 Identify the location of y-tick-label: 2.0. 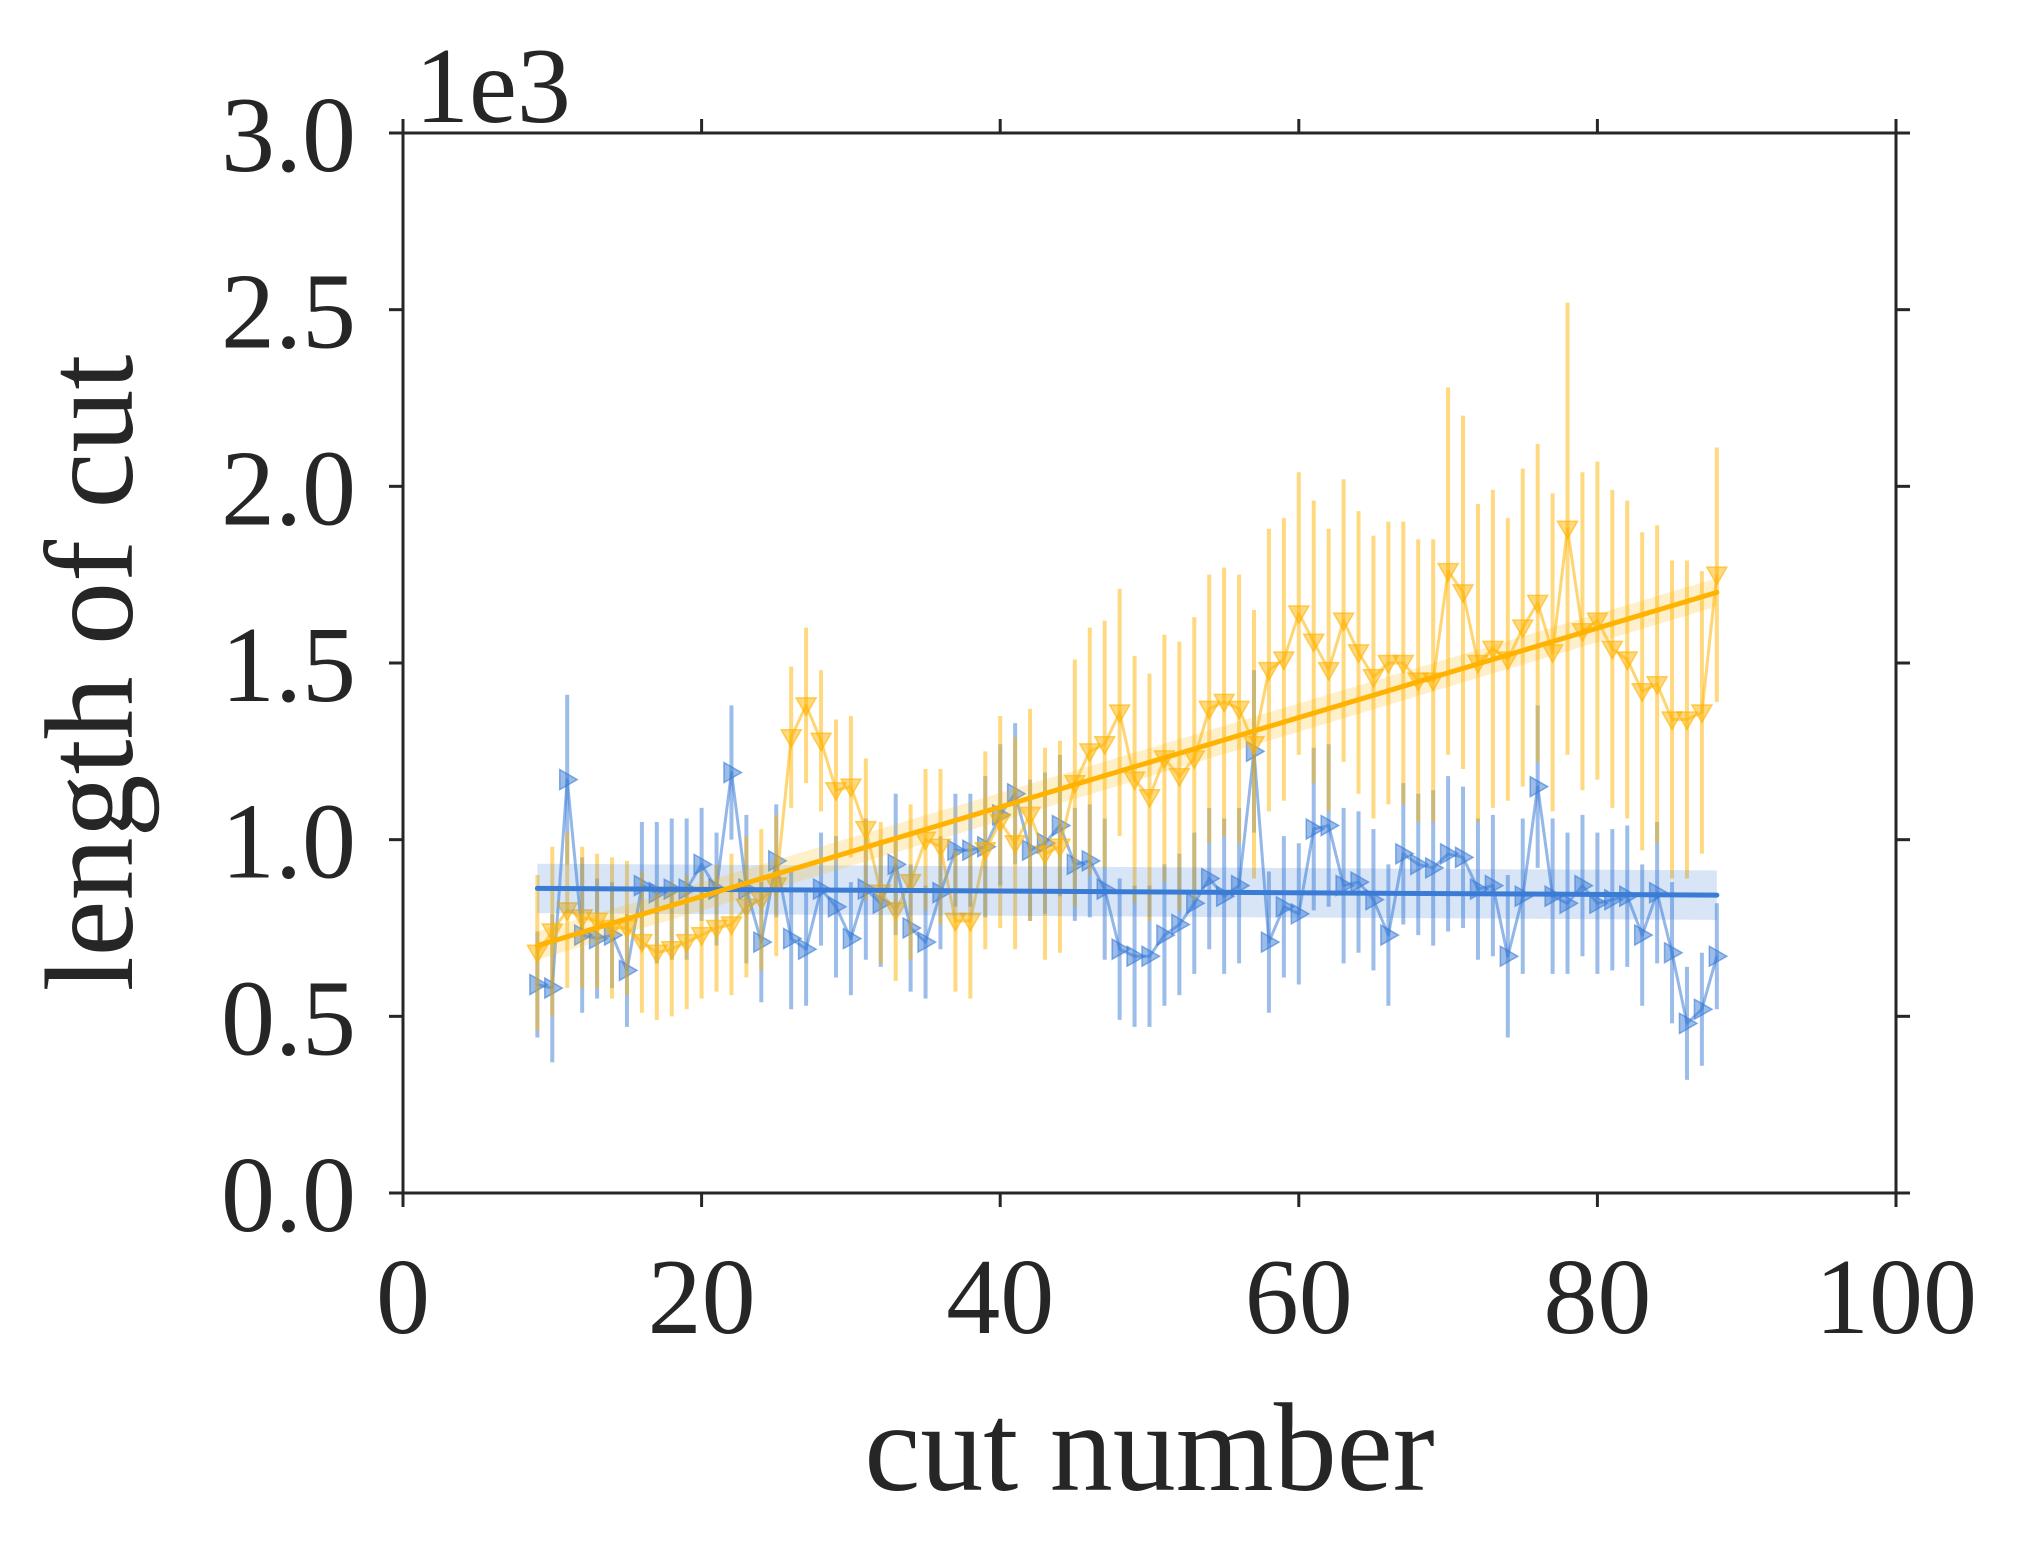
(288, 488).